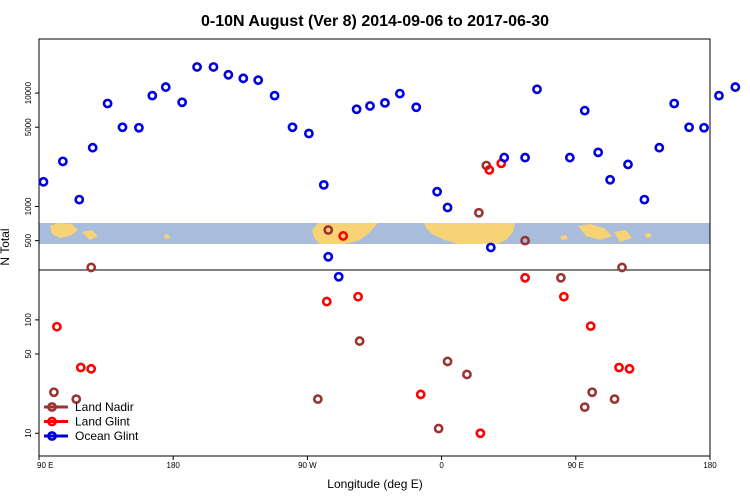  I want to click on y-tick-label: 10, so click(28, 432).